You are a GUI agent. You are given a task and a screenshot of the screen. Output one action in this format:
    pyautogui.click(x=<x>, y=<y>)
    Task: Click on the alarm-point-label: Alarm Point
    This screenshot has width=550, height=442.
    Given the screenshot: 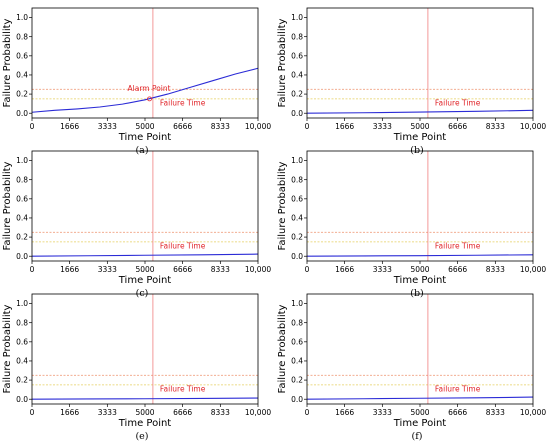 What is the action you would take?
    pyautogui.click(x=149, y=88)
    